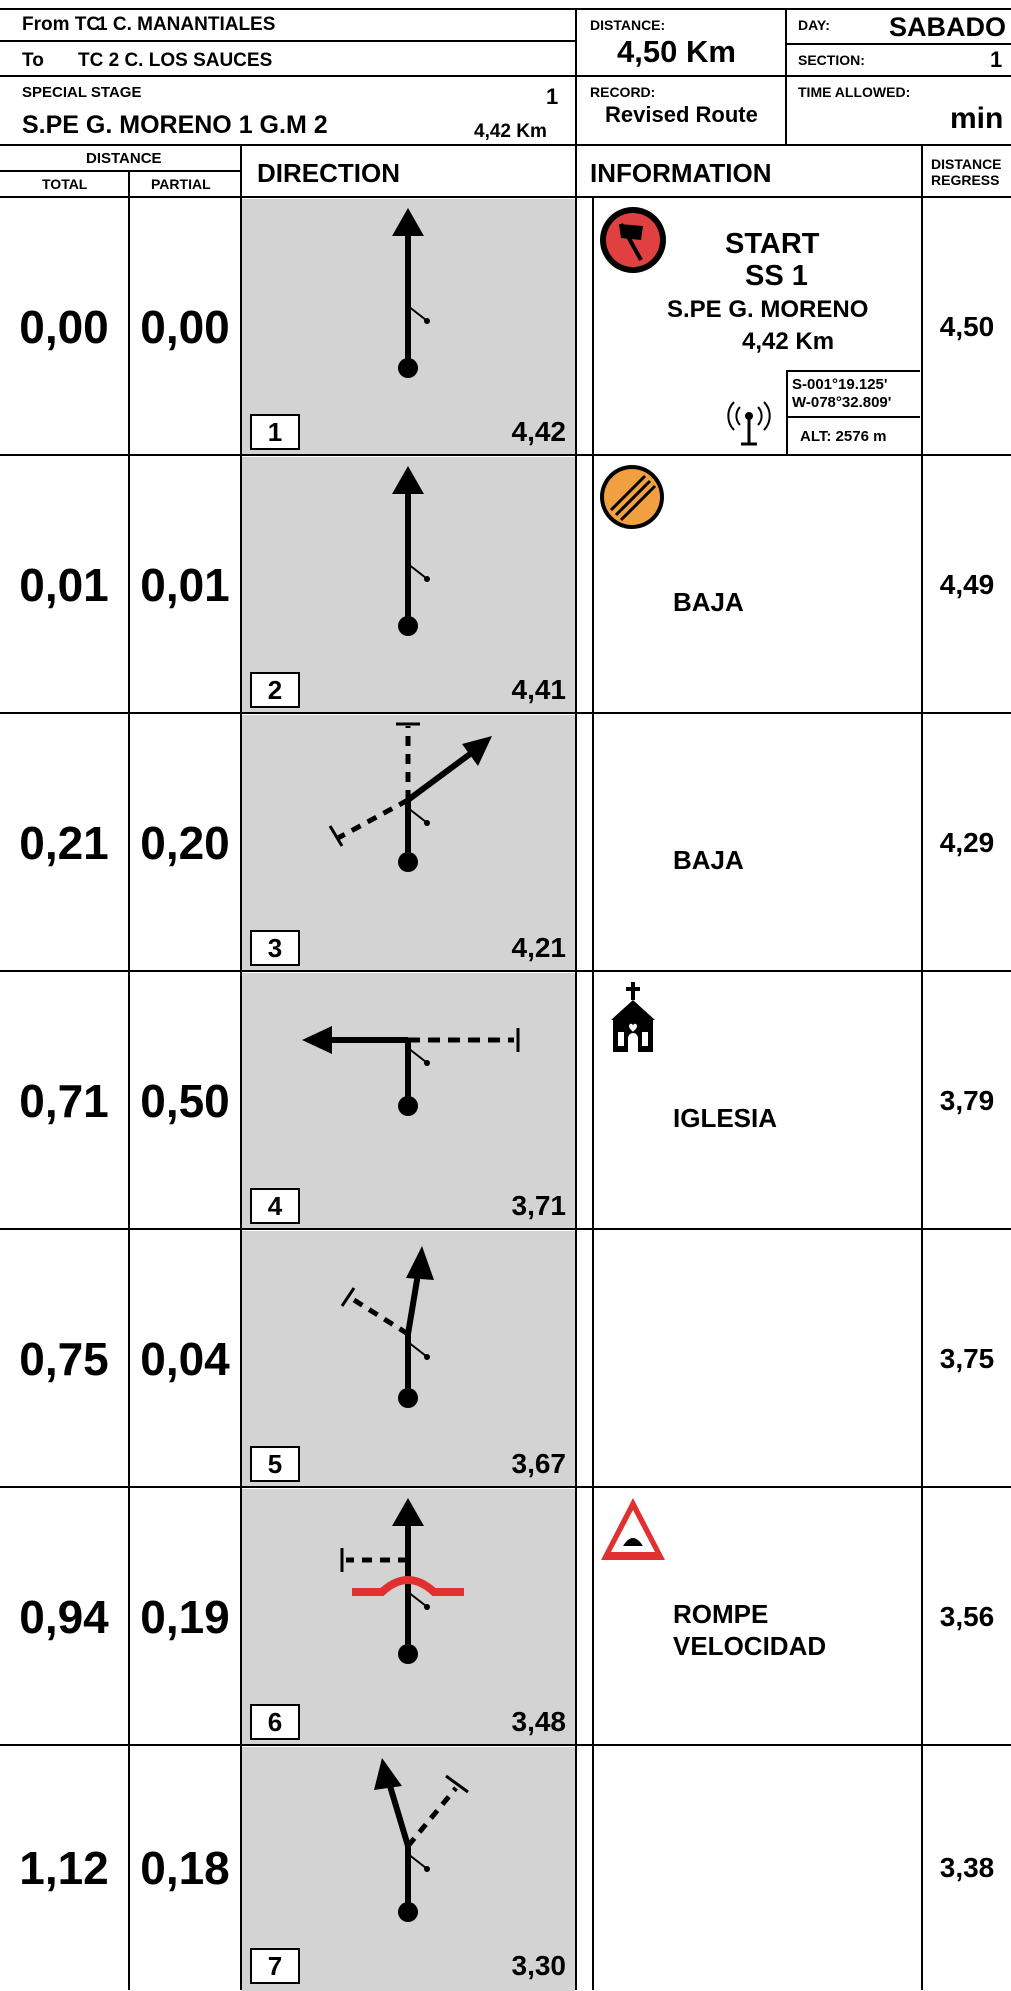 The height and width of the screenshot is (1991, 1011). I want to click on distance-regress: 3,38, so click(967, 1867).